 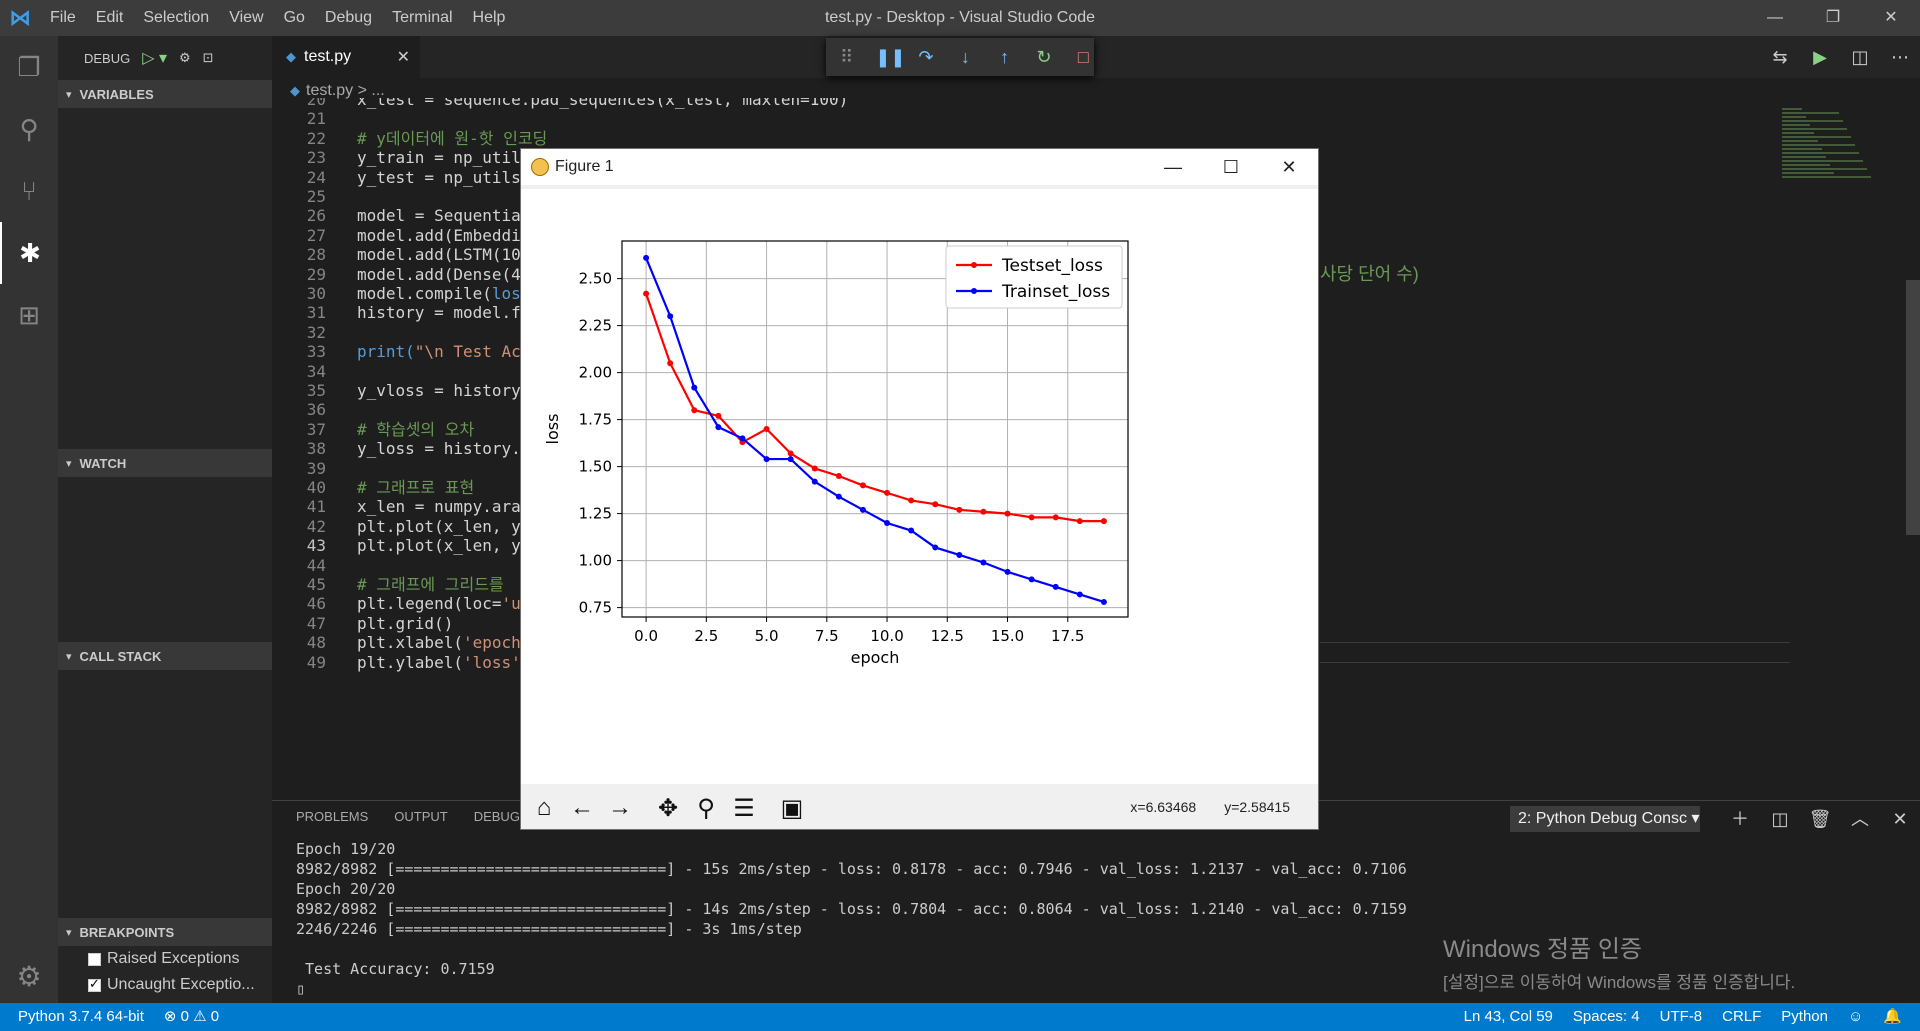 What do you see at coordinates (422, 17) in the screenshot?
I see `menu-item-terminal: Terminal` at bounding box center [422, 17].